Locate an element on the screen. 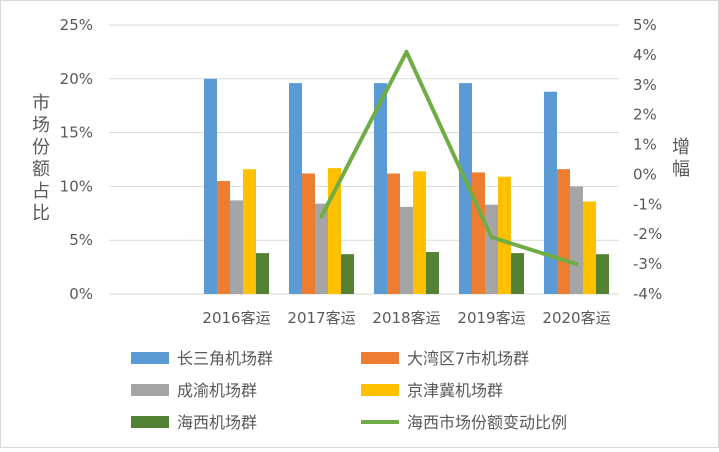 This screenshot has width=719, height=452. legend-label: 成渝机场群 is located at coordinates (217, 390).